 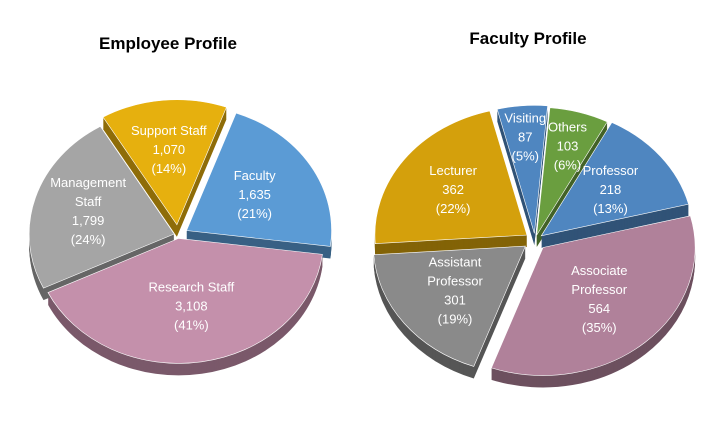 What do you see at coordinates (611, 189) in the screenshot?
I see `slice-label: Professor 218 (13%)` at bounding box center [611, 189].